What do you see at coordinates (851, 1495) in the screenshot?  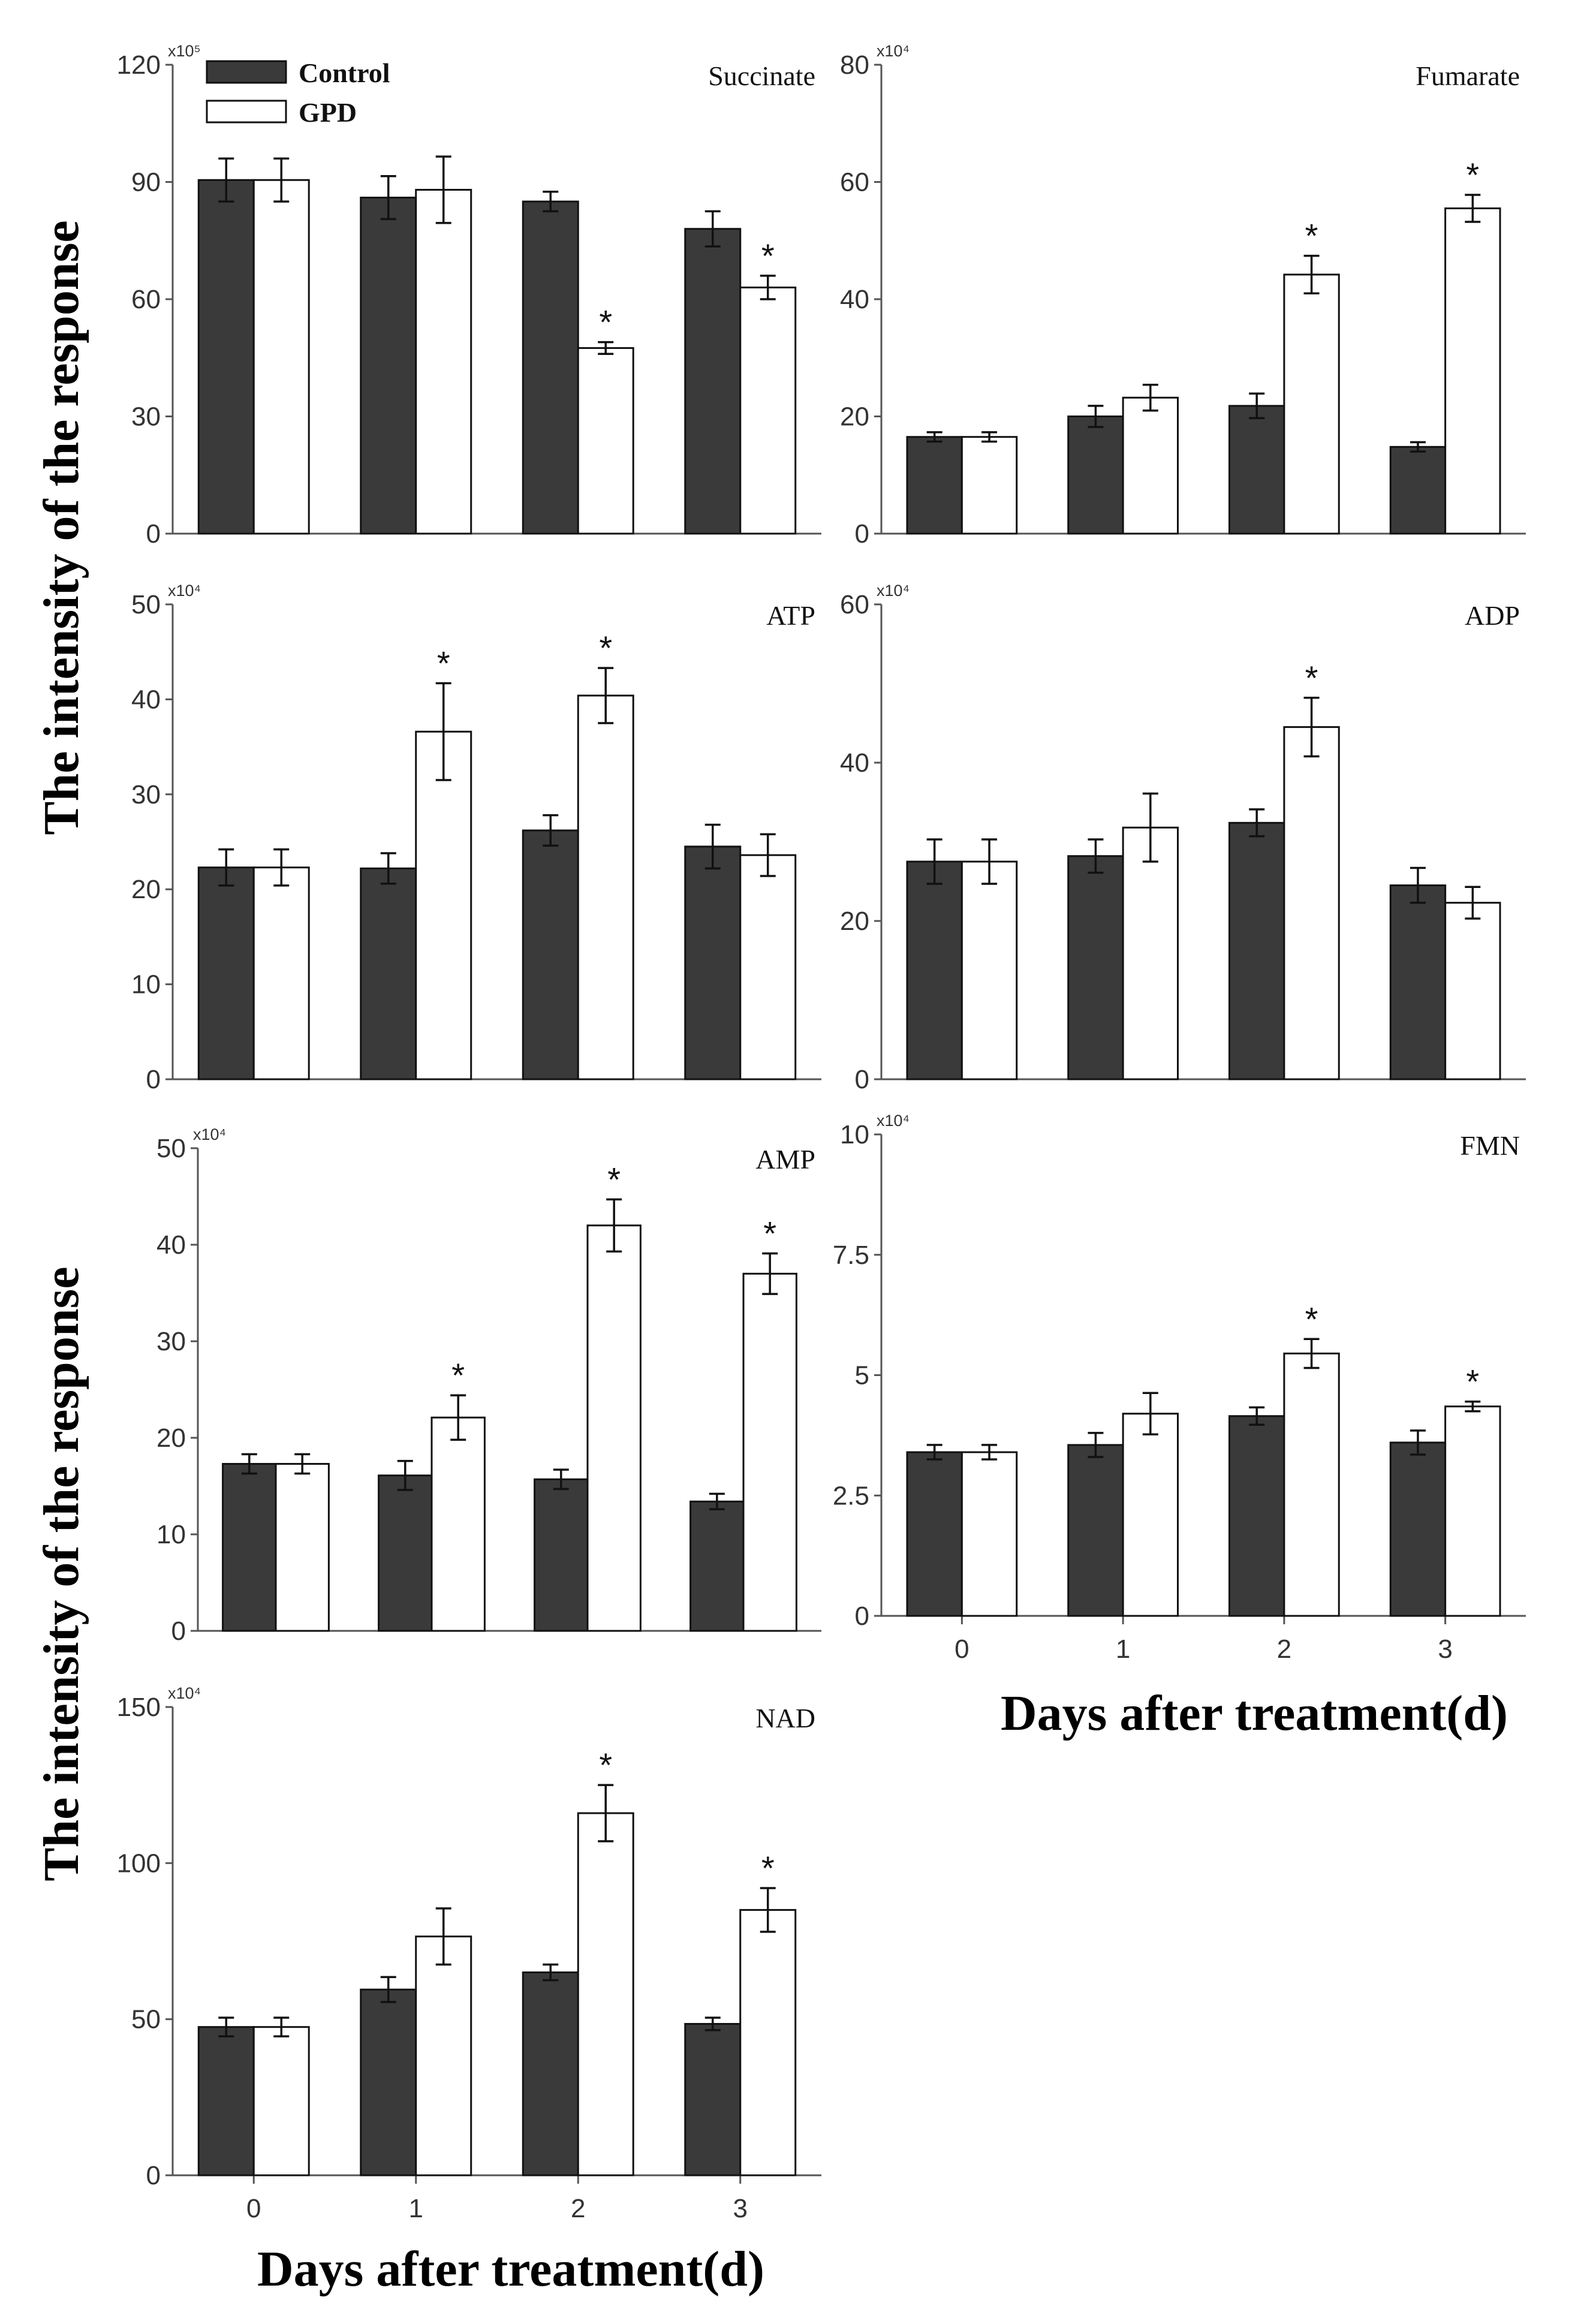 I see `y-tick-label: 2.5` at bounding box center [851, 1495].